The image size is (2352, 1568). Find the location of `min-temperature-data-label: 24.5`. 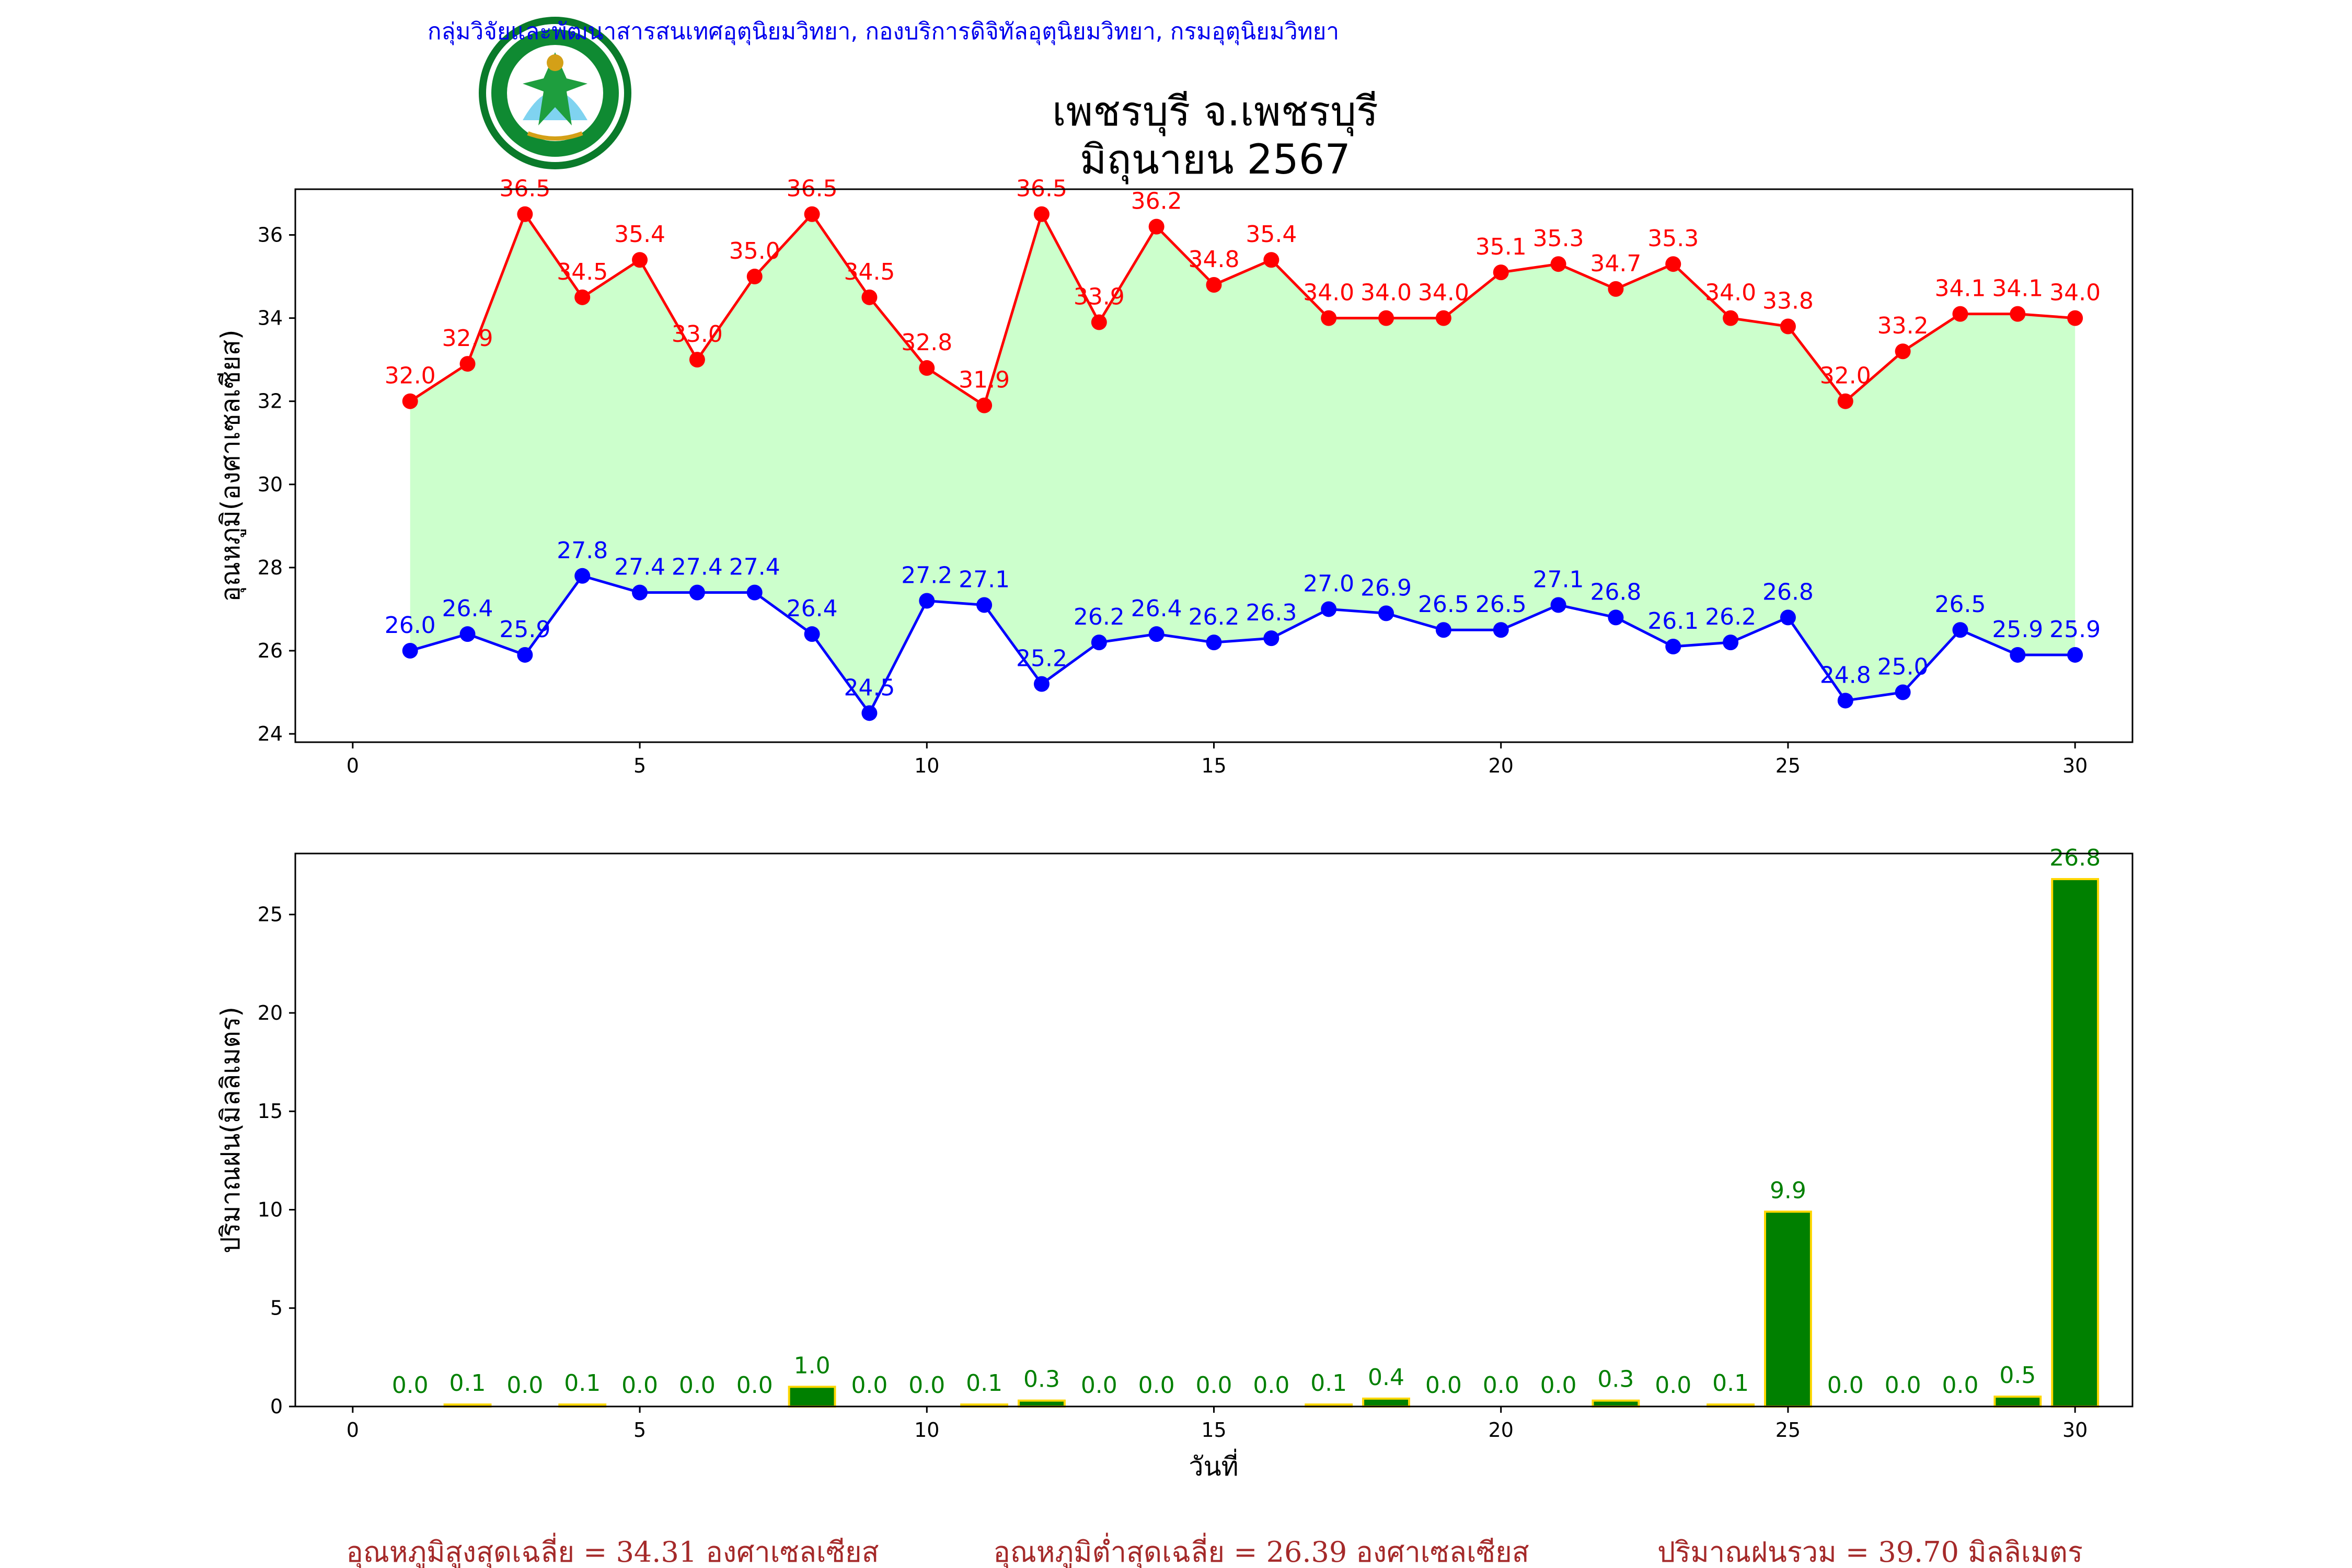

min-temperature-data-label: 24.5 is located at coordinates (869, 687).